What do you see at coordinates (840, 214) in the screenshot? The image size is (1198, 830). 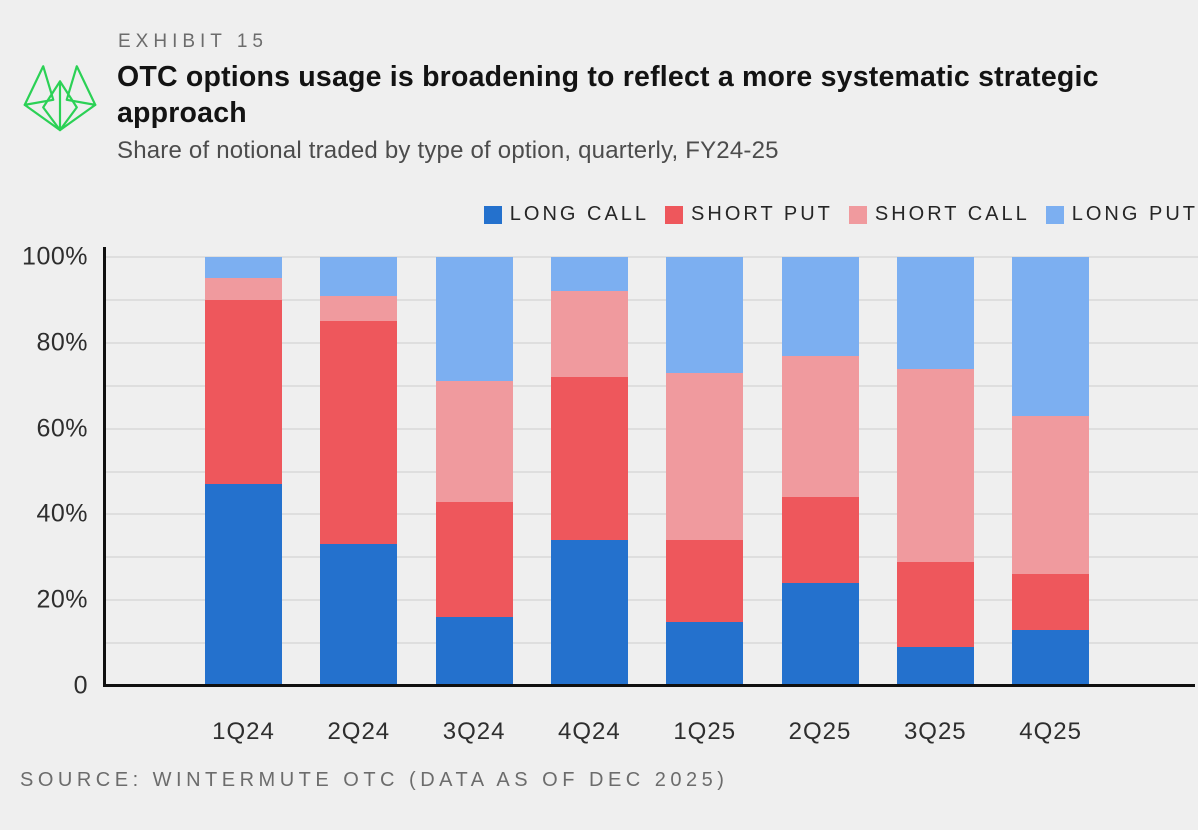 I see `chart-legend: LONG CALL SHORT PUT SHORT CALL LONG PUT` at bounding box center [840, 214].